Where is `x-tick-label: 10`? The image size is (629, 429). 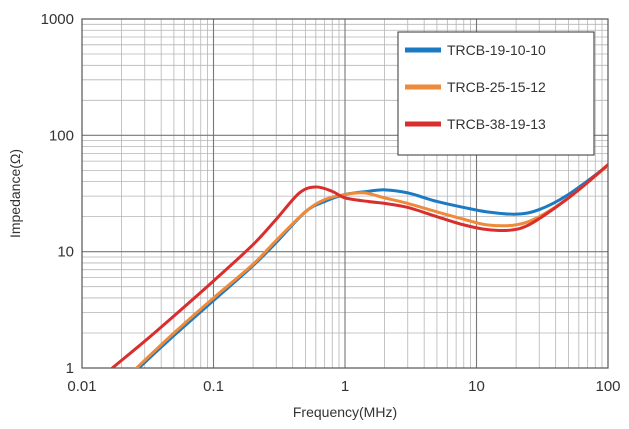
x-tick-label: 10 is located at coordinates (476, 386).